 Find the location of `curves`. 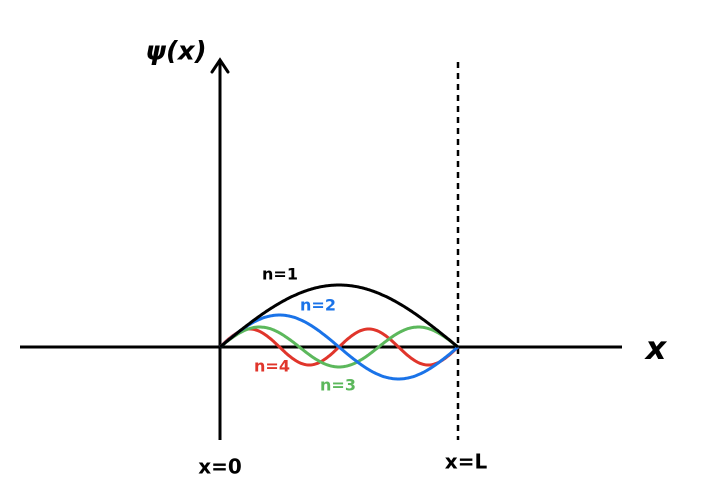

curves is located at coordinates (339, 332).